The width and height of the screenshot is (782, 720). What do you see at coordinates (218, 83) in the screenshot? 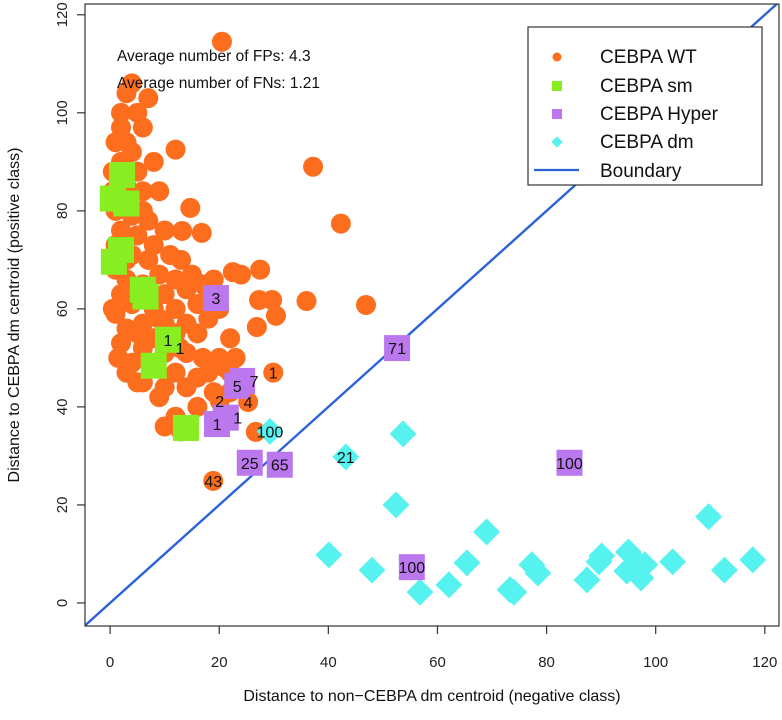
I see `annotation-fns: Average number of FNs: 1.21` at bounding box center [218, 83].